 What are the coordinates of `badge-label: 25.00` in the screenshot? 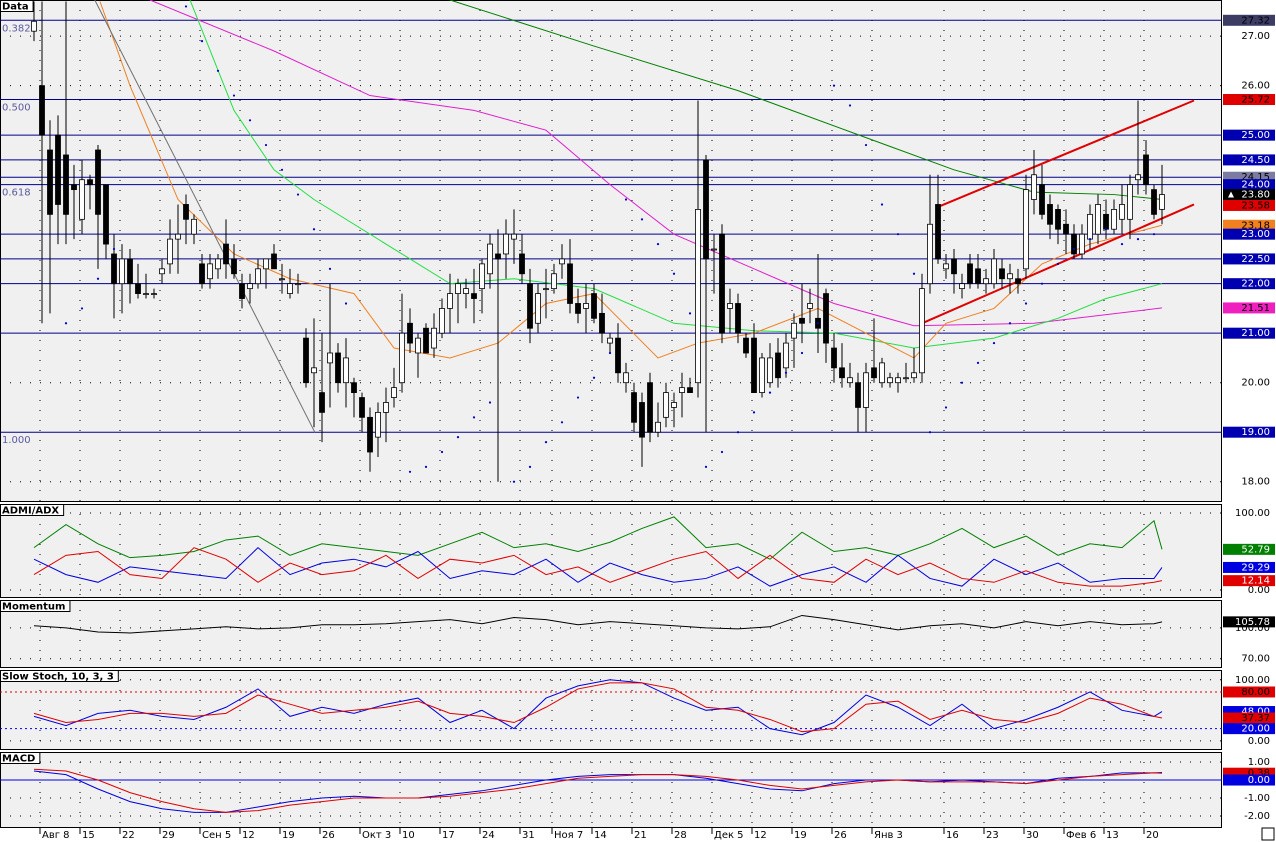 It's located at (1255, 135).